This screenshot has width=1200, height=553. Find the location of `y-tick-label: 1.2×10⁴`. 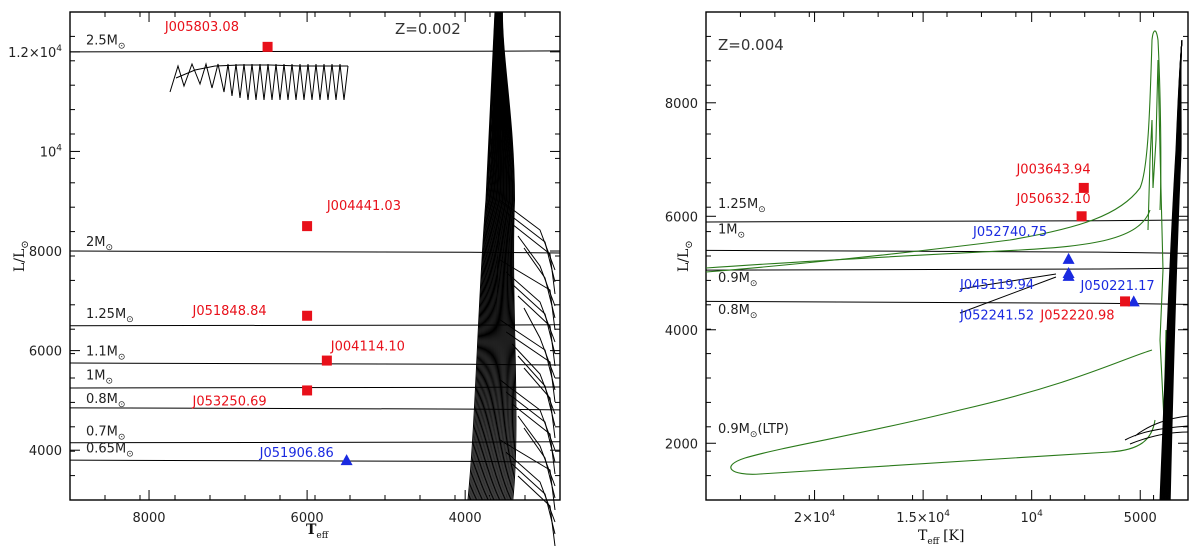

y-tick-label: 1.2×10⁴ is located at coordinates (35, 52).